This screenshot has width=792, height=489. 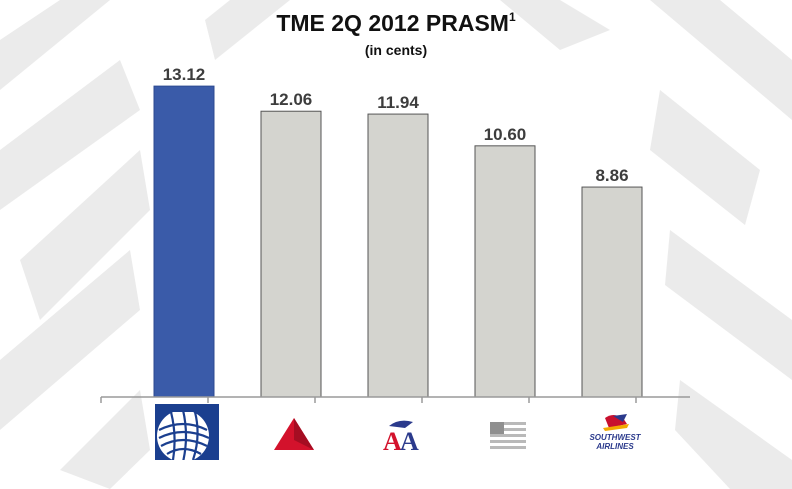 What do you see at coordinates (505, 134) in the screenshot?
I see `value-label-usairways: 10.60` at bounding box center [505, 134].